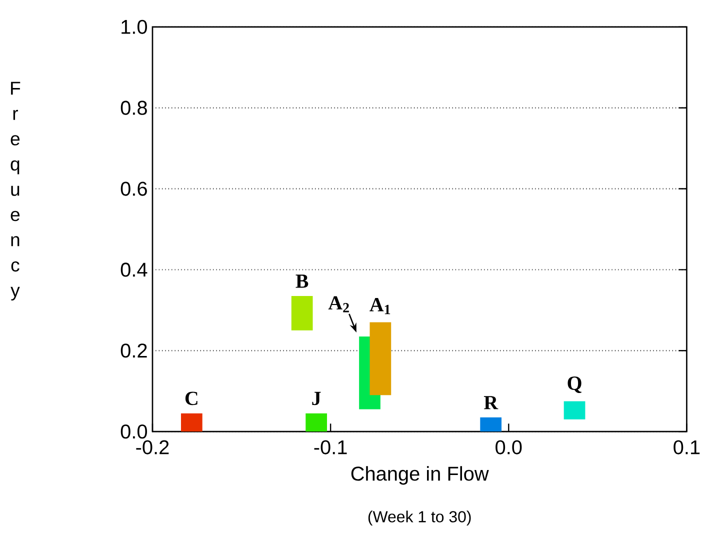  I want to click on annotation: Q, so click(575, 384).